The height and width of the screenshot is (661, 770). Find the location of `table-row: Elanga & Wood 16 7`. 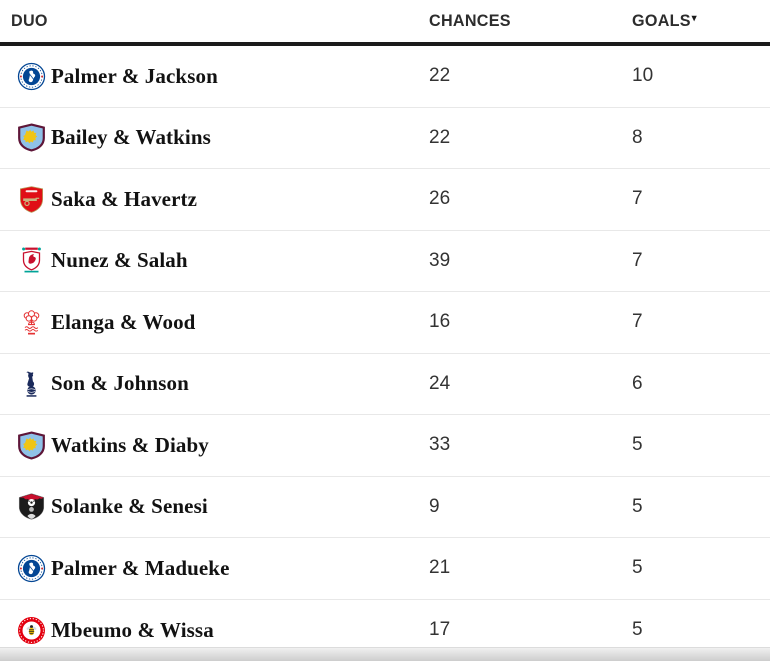

table-row: Elanga & Wood 16 7 is located at coordinates (385, 323).